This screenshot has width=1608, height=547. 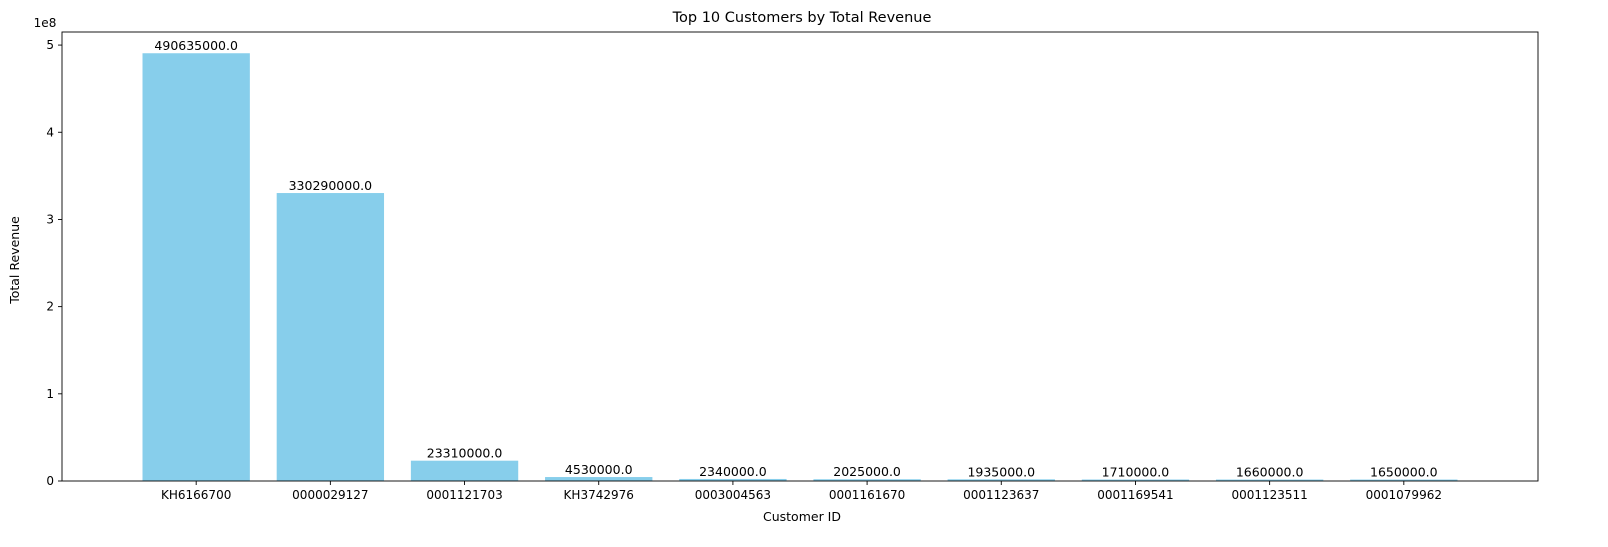 I want to click on chart-title: Top 10 Customers by Total Revenue, so click(x=802, y=18).